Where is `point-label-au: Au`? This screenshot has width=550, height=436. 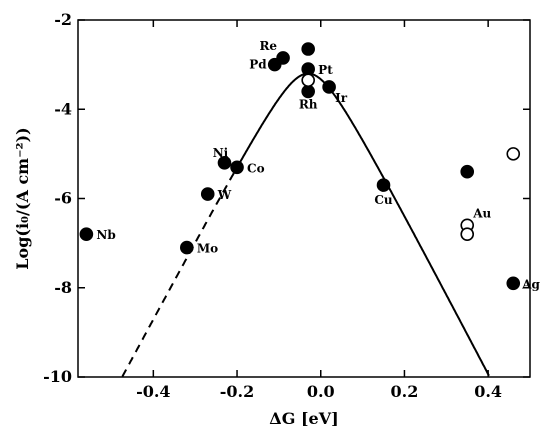
point-label-au: Au is located at coordinates (481, 213).